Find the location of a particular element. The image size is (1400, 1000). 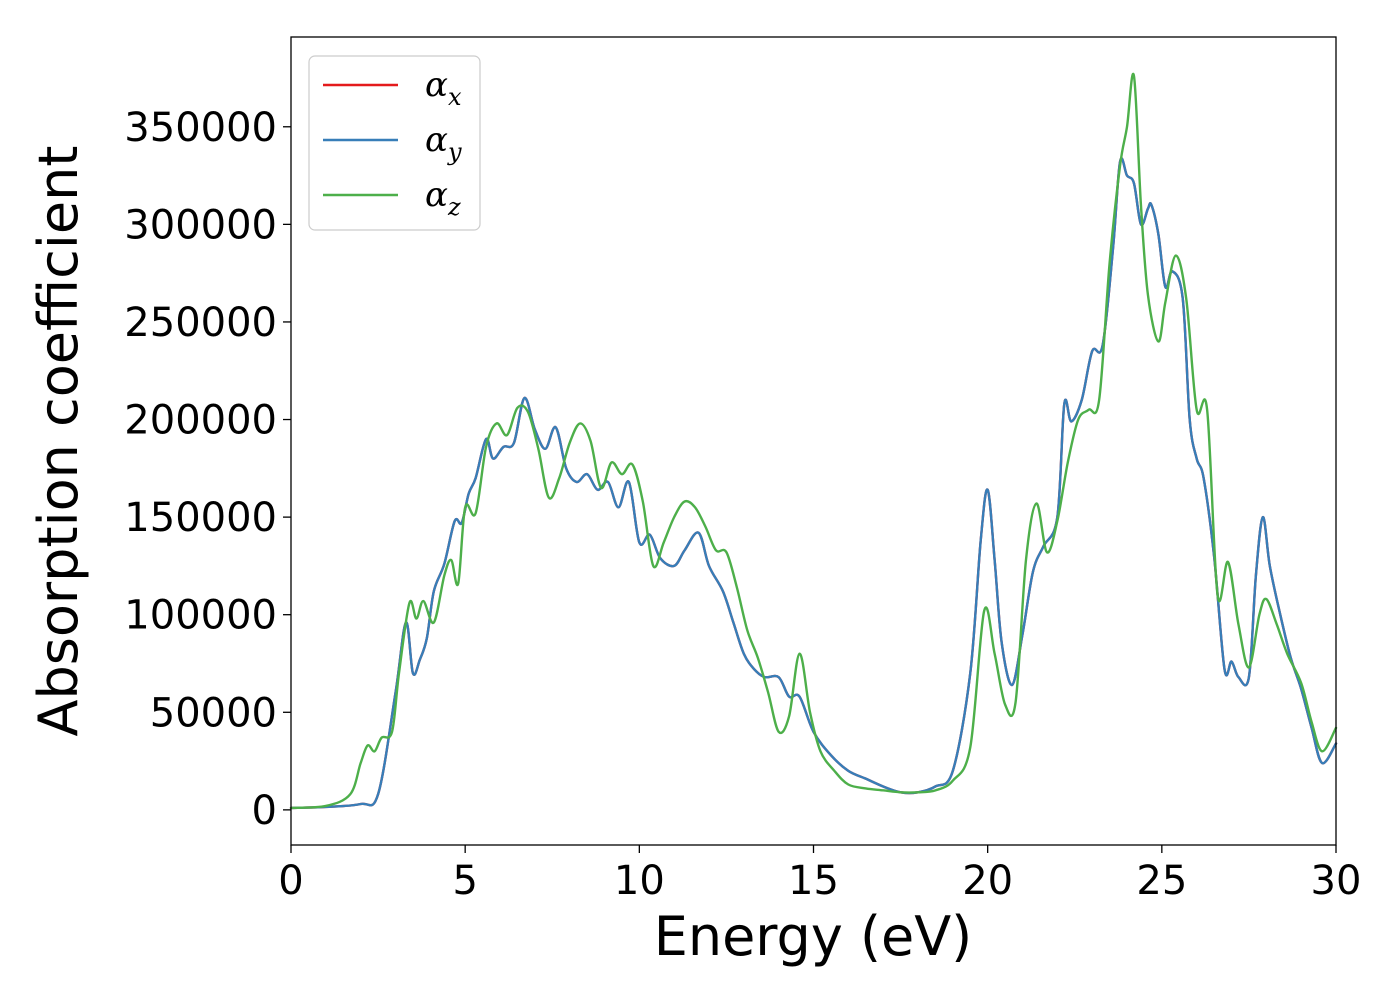

legend-label-y: αy is located at coordinates (443, 143).